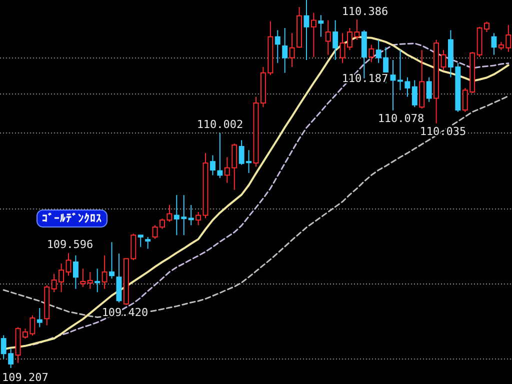 The image size is (512, 384). What do you see at coordinates (72, 218) in the screenshot?
I see `annotation: ｺﾞｰﾙﾃﾞﾝｸﾛｽ` at bounding box center [72, 218].